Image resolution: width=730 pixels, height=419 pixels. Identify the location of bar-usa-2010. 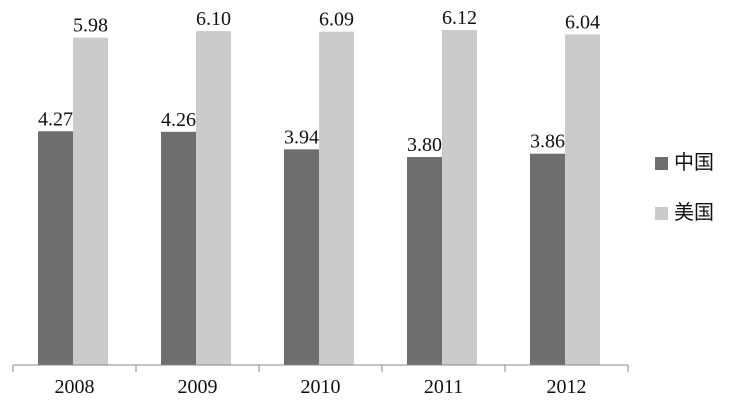
(336, 198).